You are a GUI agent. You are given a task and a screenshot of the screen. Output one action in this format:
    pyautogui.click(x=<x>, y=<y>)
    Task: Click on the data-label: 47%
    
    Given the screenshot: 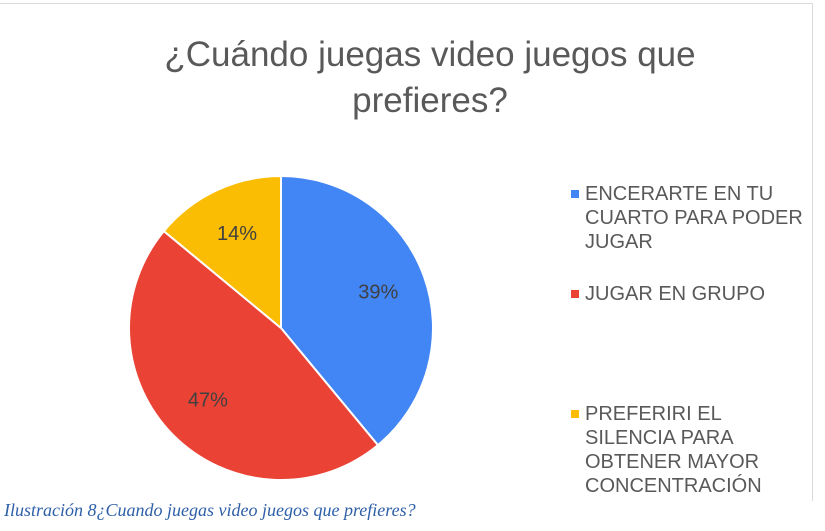 What is the action you would take?
    pyautogui.click(x=208, y=400)
    